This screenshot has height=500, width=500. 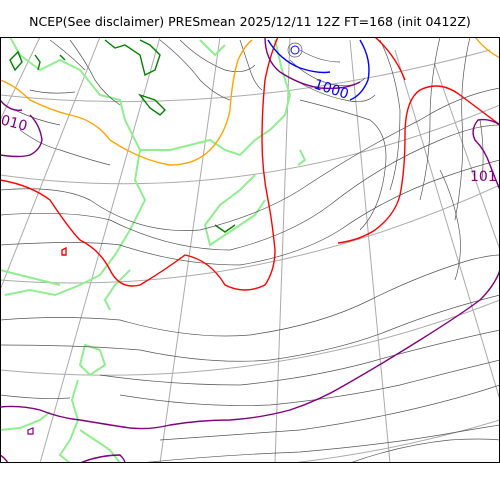 I want to click on low-center, so click(x=295, y=50).